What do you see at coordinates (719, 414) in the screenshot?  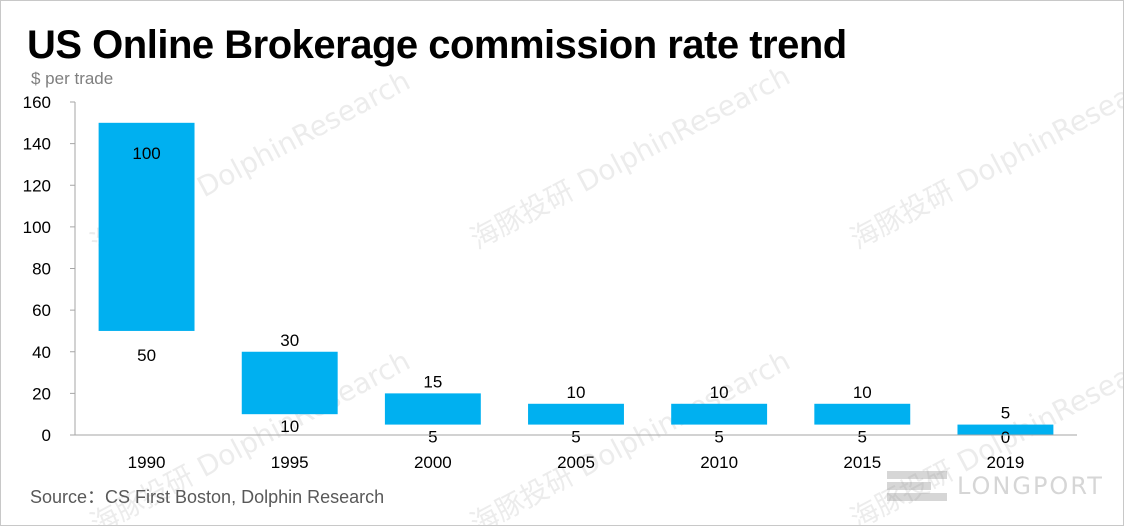 I see `bar-2010` at bounding box center [719, 414].